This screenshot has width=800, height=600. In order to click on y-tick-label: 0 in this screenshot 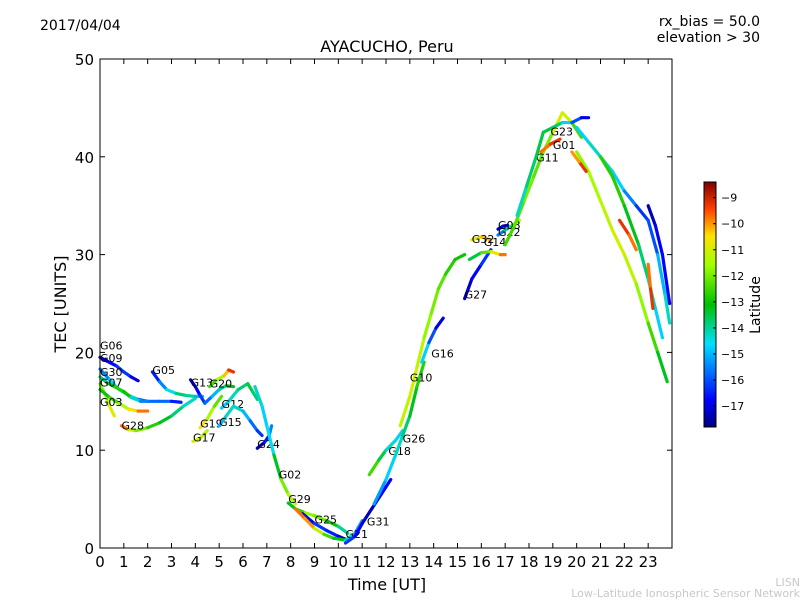, I will do `click(89, 549)`.